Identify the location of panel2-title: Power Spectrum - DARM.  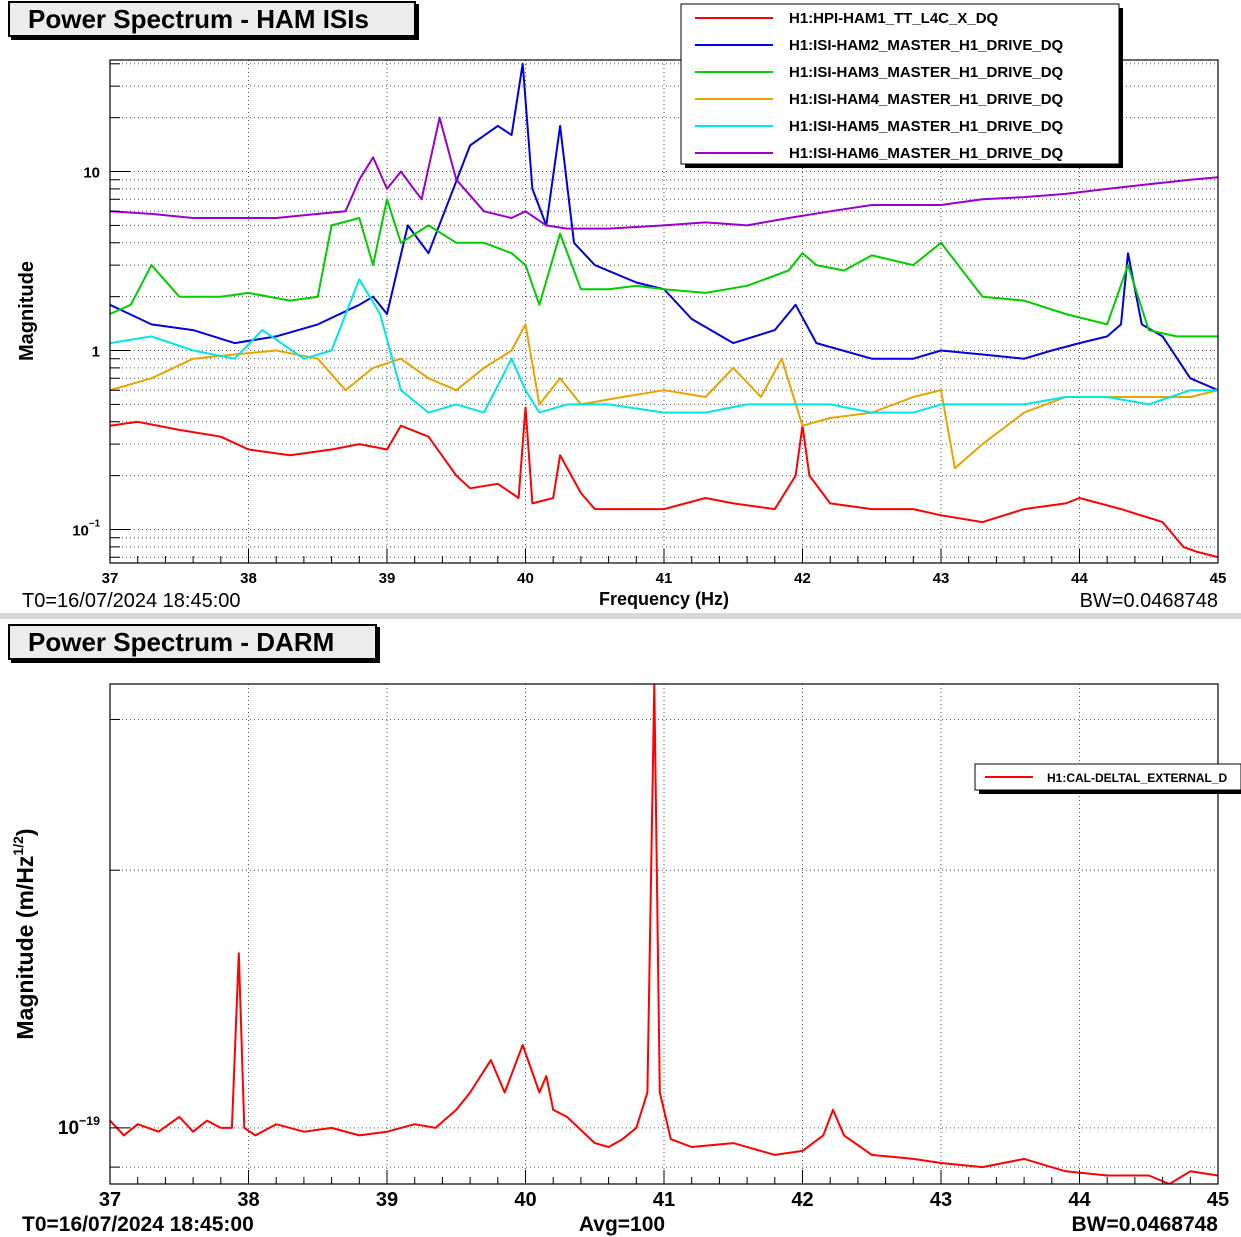
(192, 642).